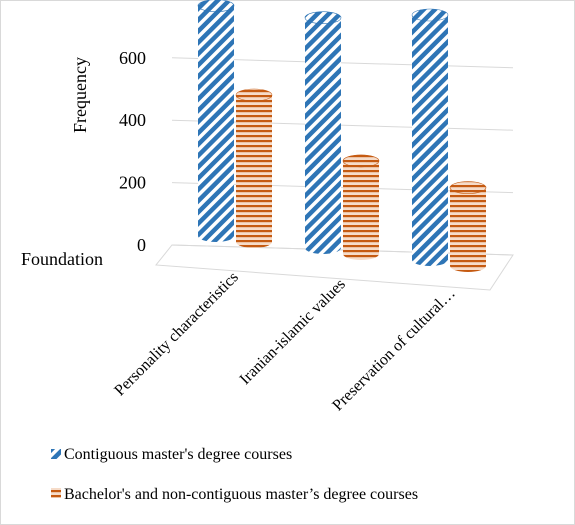 The height and width of the screenshot is (525, 575). Describe the element at coordinates (56, 454) in the screenshot. I see `legend-swatch-contiguous` at that location.